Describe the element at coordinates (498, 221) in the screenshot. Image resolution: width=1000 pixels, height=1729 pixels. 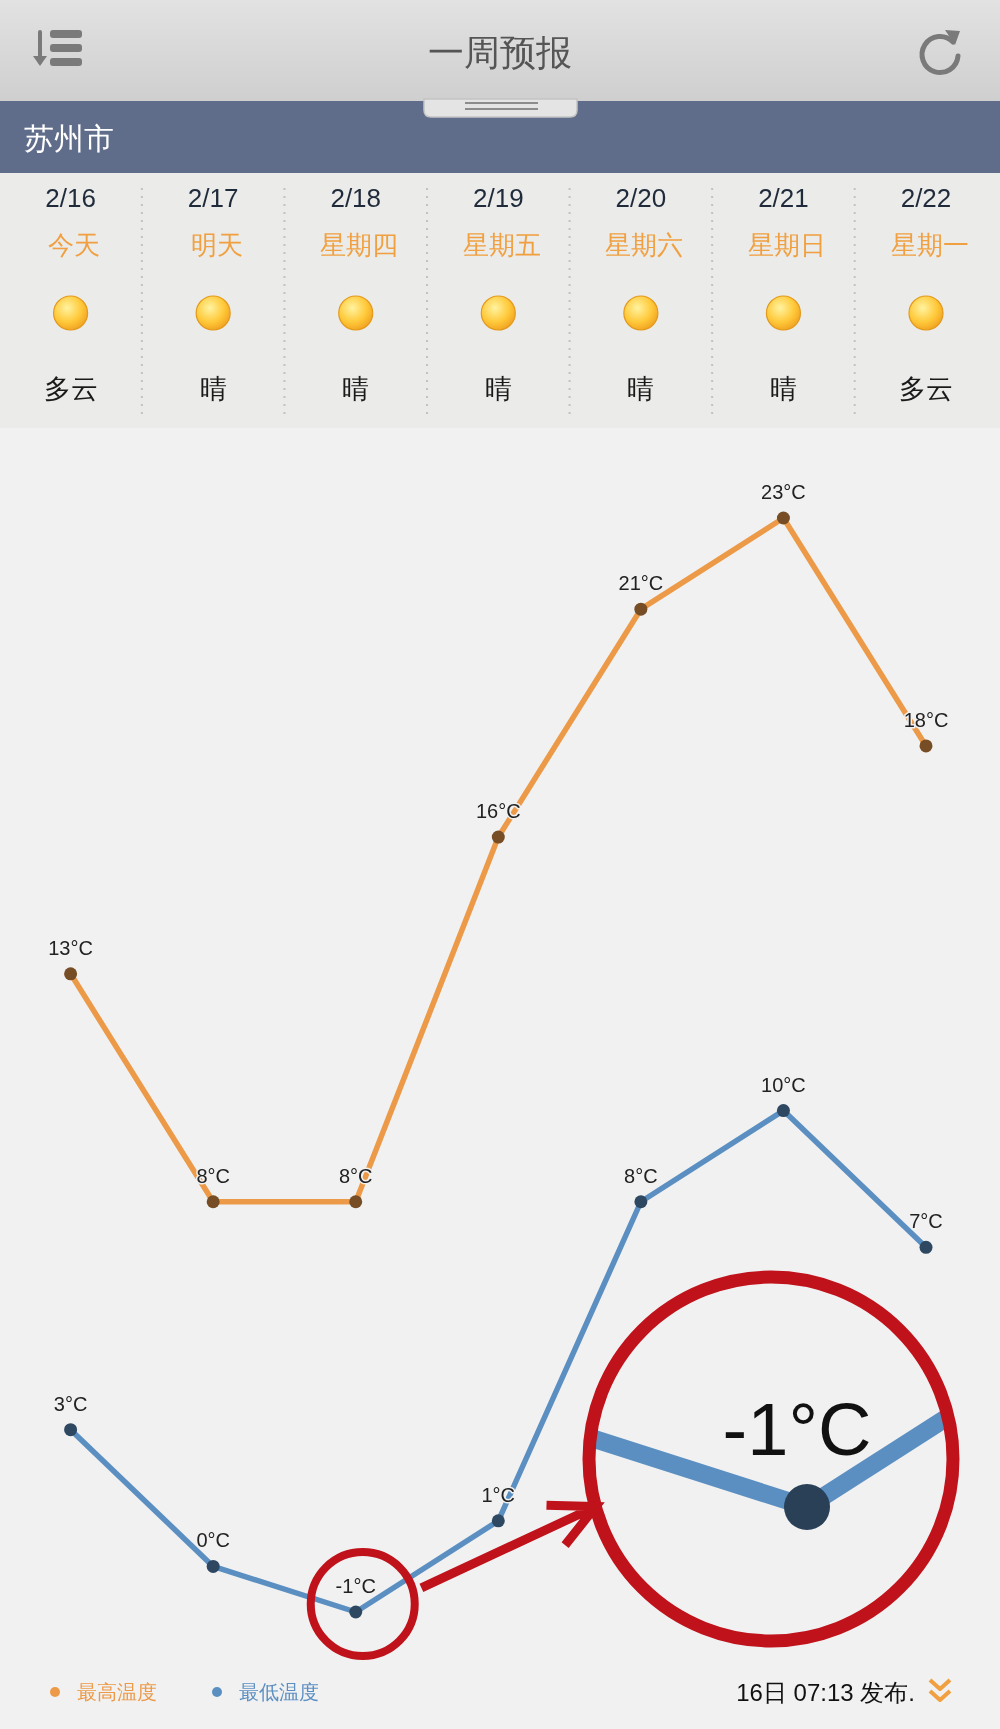
I see `x-tick-label: 2/19 星期五` at that location.